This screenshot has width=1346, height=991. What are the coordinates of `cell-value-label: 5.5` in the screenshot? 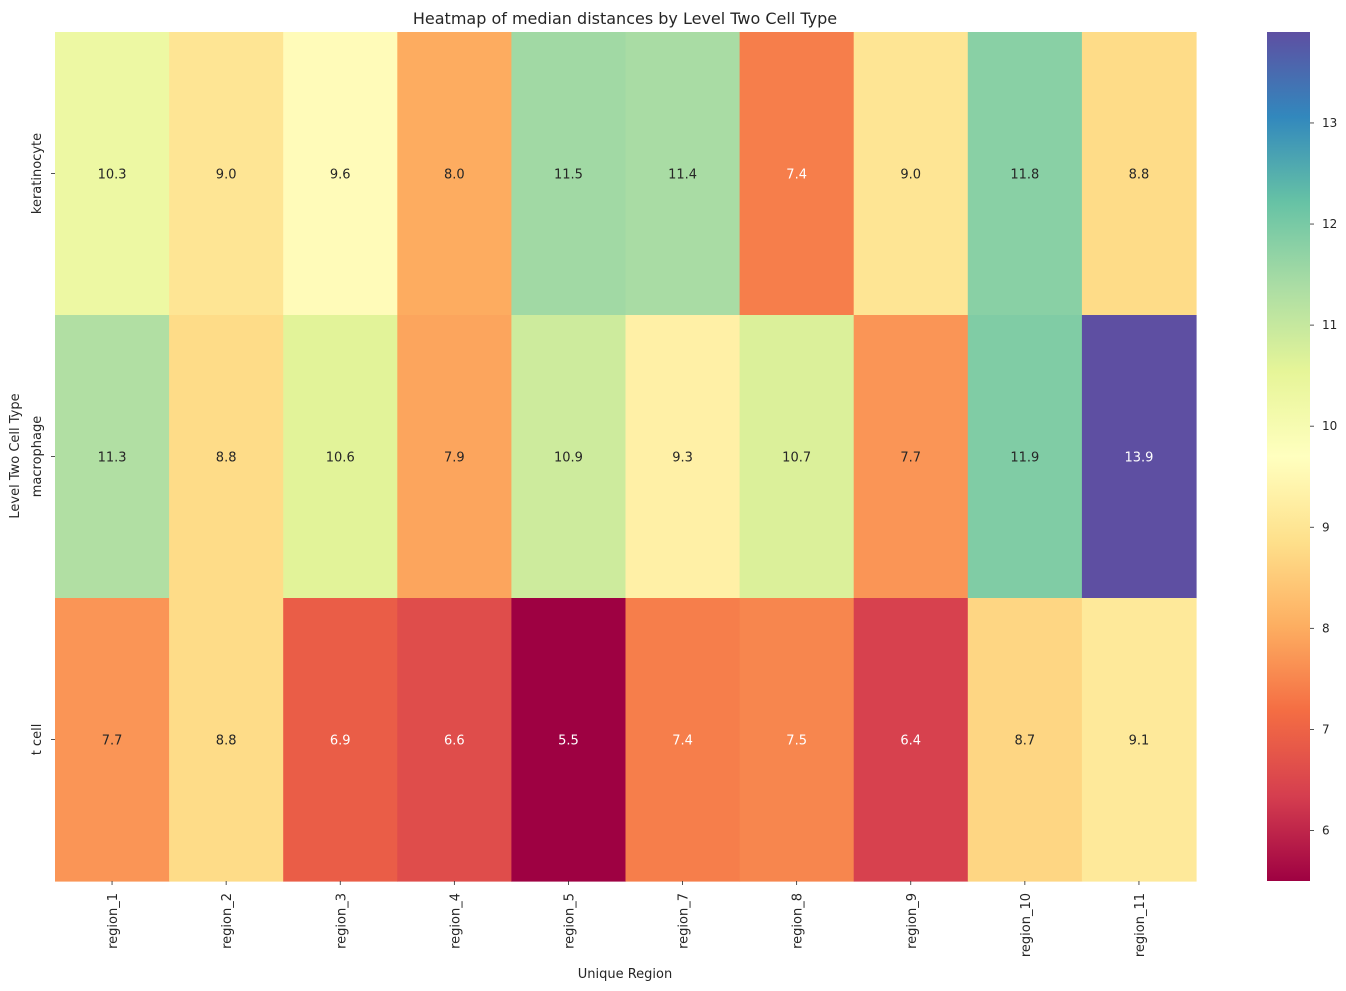 It's located at (568, 741).